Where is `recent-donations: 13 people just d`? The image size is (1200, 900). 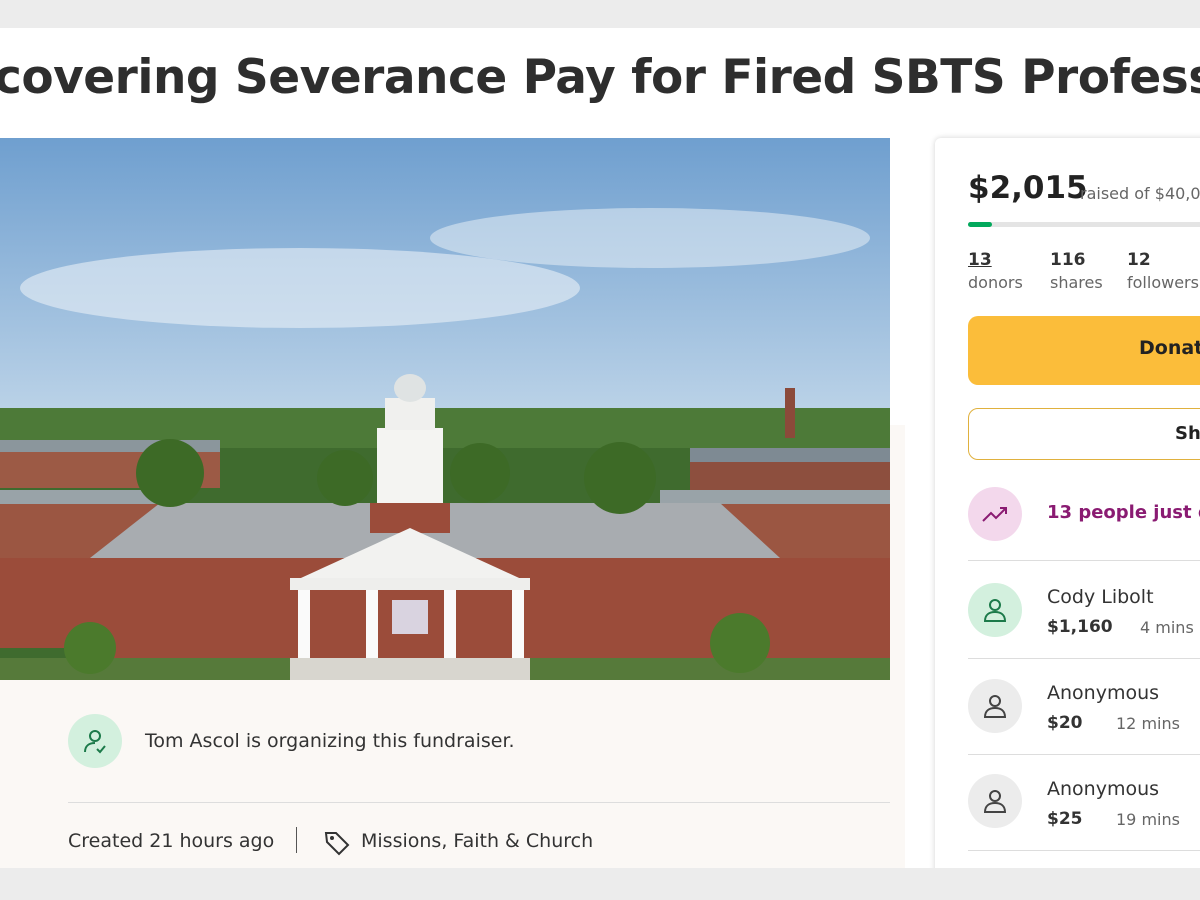 recent-donations: 13 people just d is located at coordinates (1123, 512).